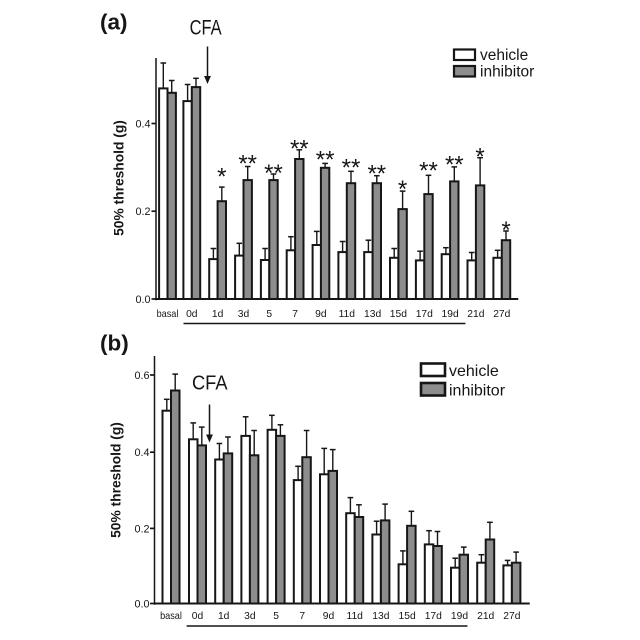 The height and width of the screenshot is (640, 640). Describe the element at coordinates (114, 22) in the screenshot. I see `svg-text: (a)` at that location.